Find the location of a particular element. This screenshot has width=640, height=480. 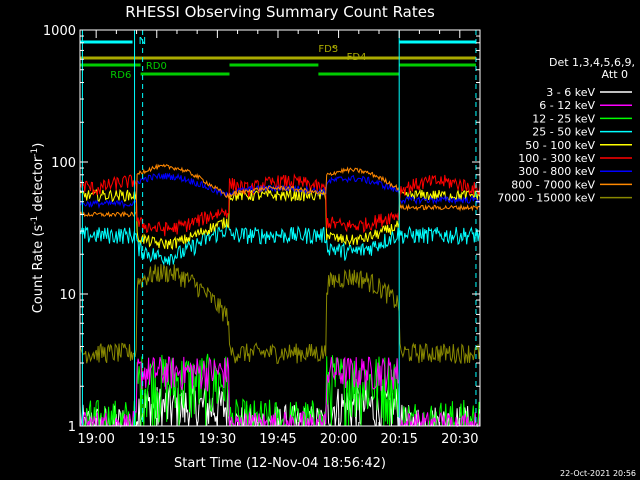

x-tick-label: 19:15 is located at coordinates (156, 439).